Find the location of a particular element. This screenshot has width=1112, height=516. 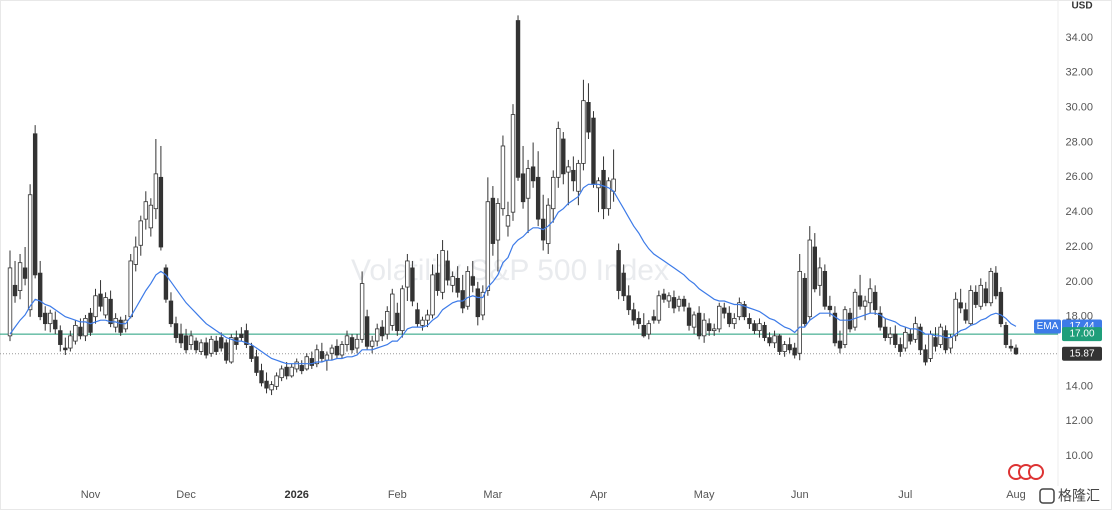

y-tick-label: 24.00 is located at coordinates (1079, 212).